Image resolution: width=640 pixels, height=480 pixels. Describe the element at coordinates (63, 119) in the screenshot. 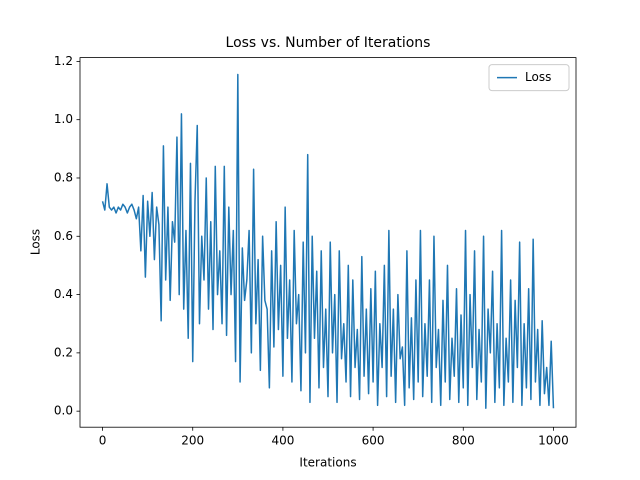

I see `y-tick-label: 1.0` at that location.